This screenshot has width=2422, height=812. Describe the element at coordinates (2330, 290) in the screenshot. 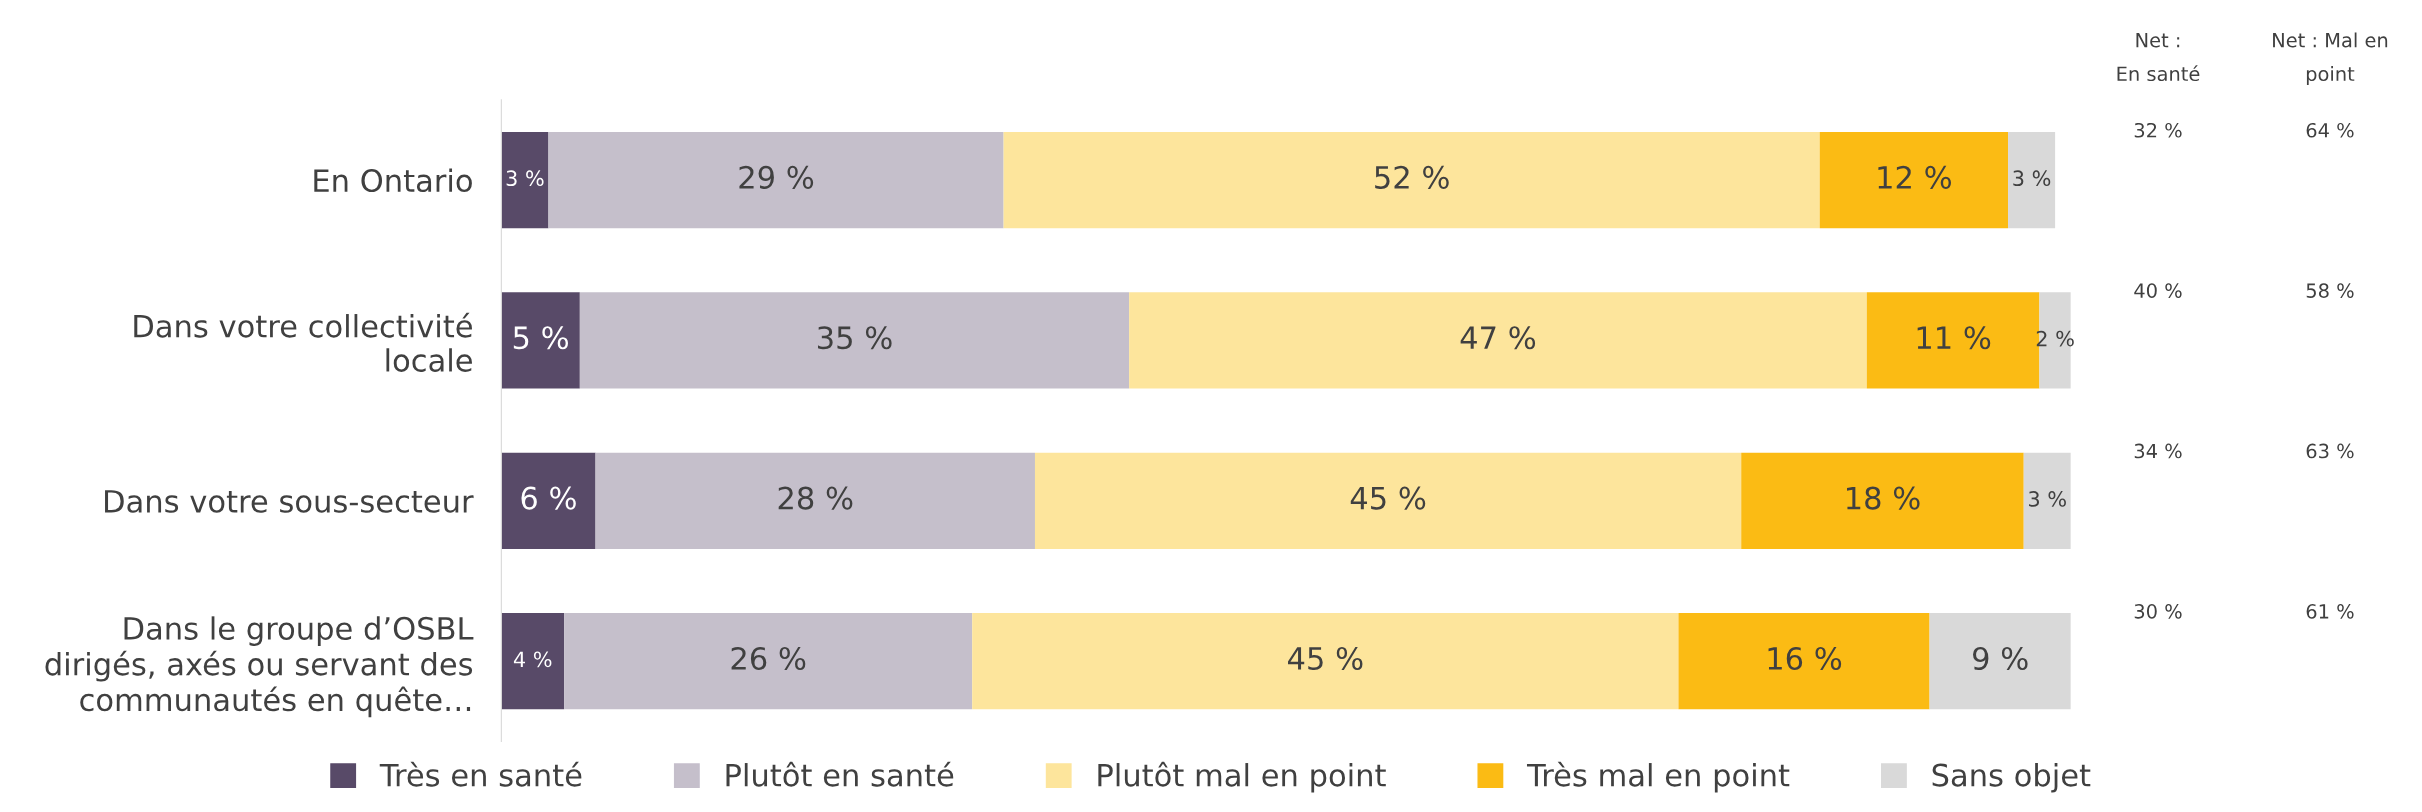

I see `text: 58 %` at that location.